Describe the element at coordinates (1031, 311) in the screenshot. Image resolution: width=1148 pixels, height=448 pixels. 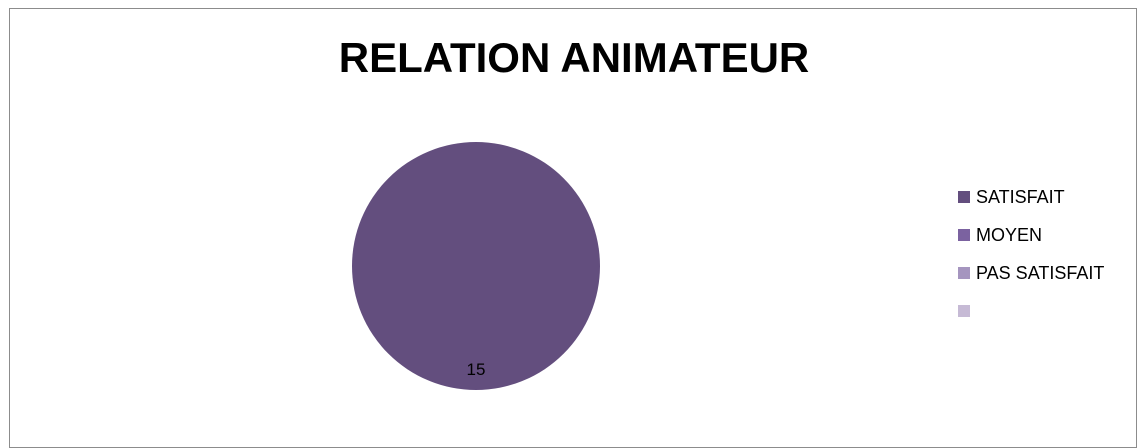
I see `legend-item` at that location.